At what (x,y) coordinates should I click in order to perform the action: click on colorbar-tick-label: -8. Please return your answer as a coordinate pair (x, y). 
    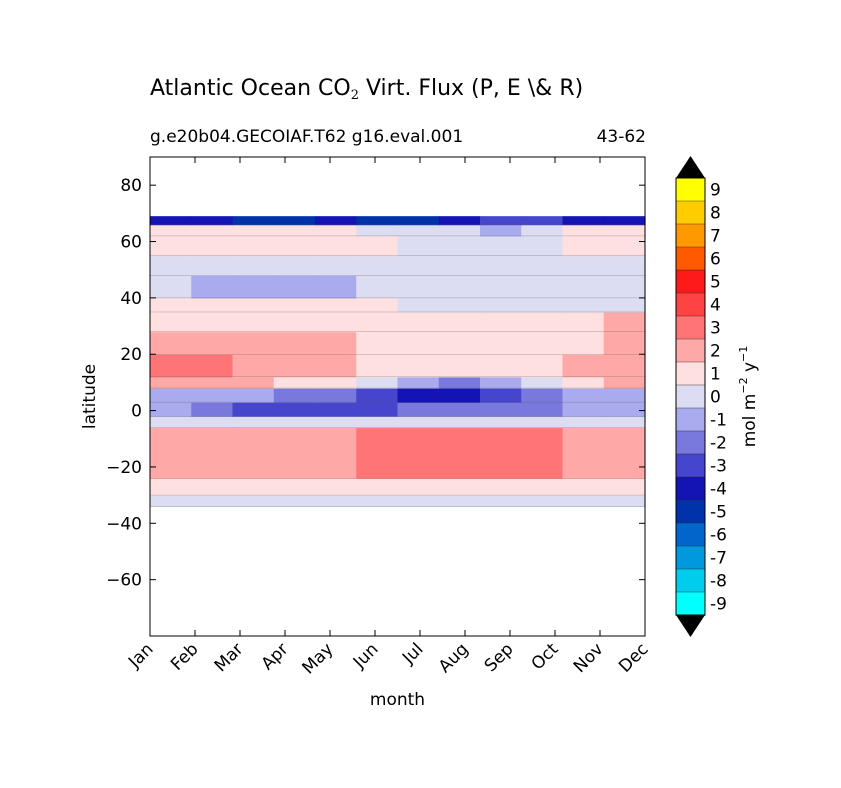
    Looking at the image, I should click on (718, 582).